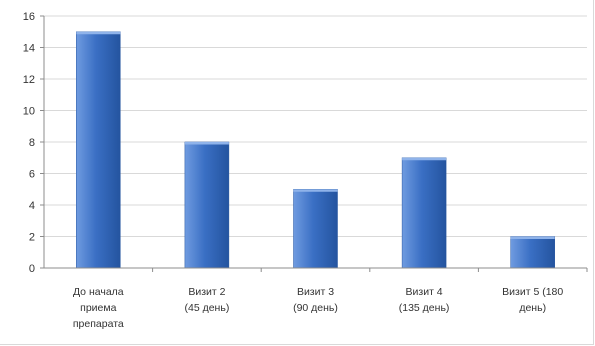 The width and height of the screenshot is (595, 346). Describe the element at coordinates (532, 308) in the screenshot. I see `x-category-label: день)` at that location.